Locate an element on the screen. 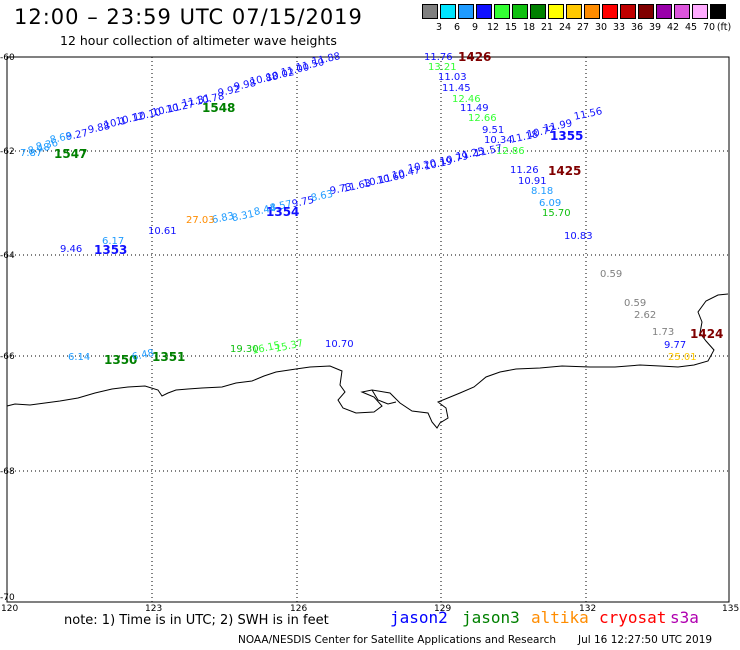  latitude-label: -70 is located at coordinates (7, 598).